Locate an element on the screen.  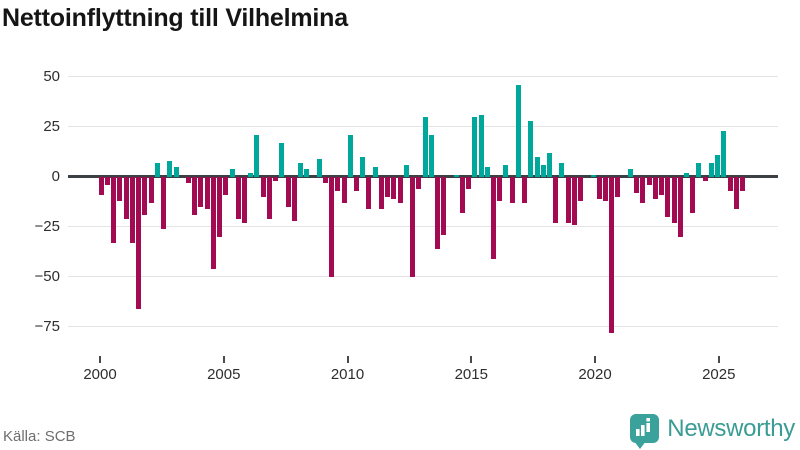
y-axis-tick-label: −25 is located at coordinates (47, 226).